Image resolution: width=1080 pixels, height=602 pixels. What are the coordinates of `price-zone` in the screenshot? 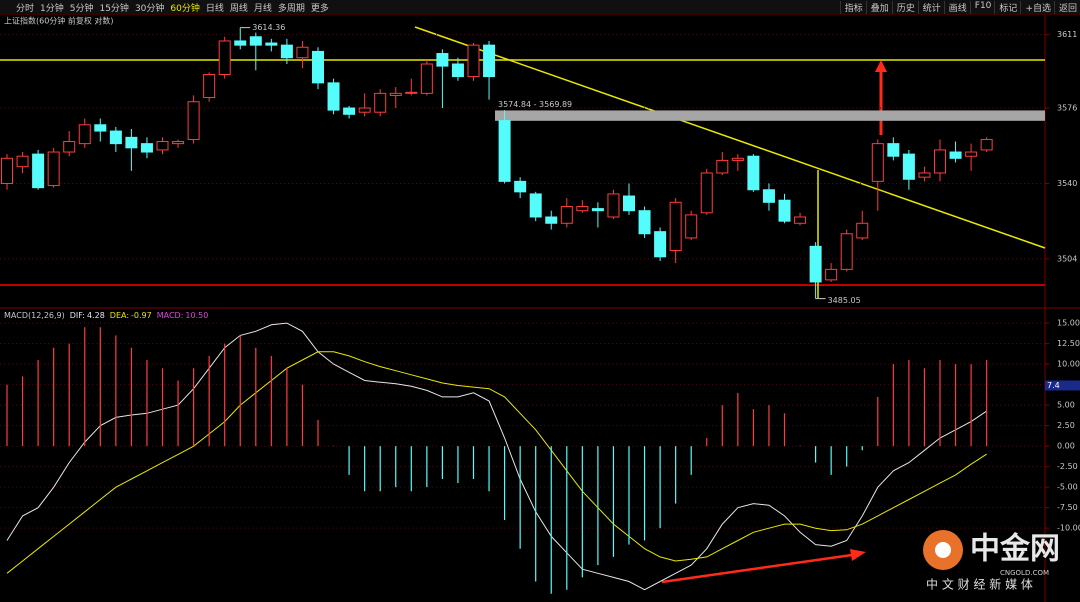 It's located at (770, 115).